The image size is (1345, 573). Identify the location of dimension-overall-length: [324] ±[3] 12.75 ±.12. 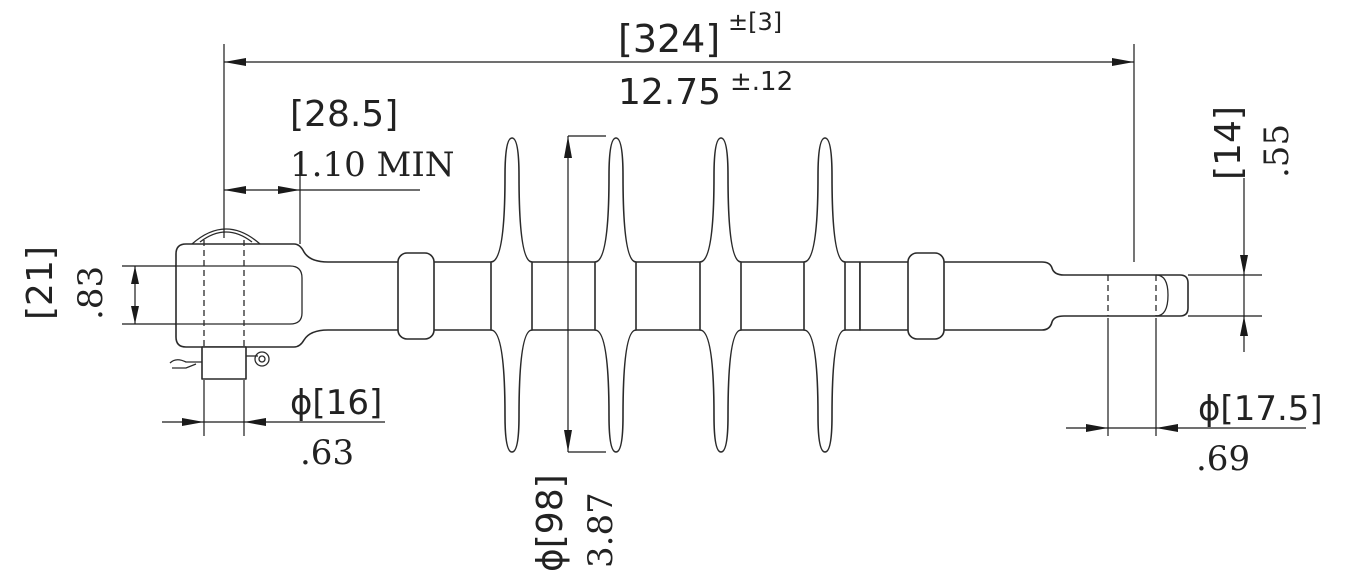
(705, 60).